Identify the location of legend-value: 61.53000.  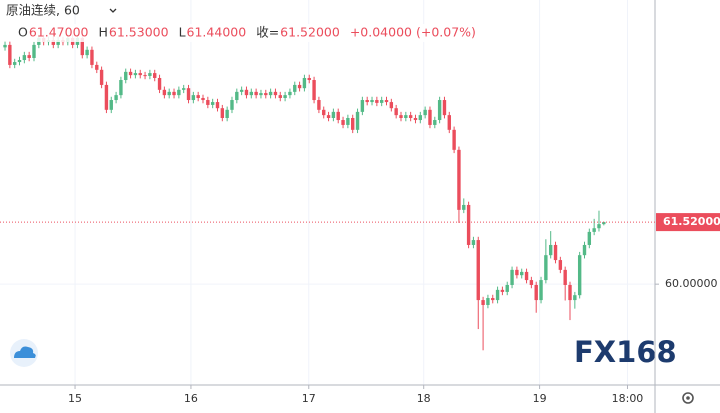
(139, 32).